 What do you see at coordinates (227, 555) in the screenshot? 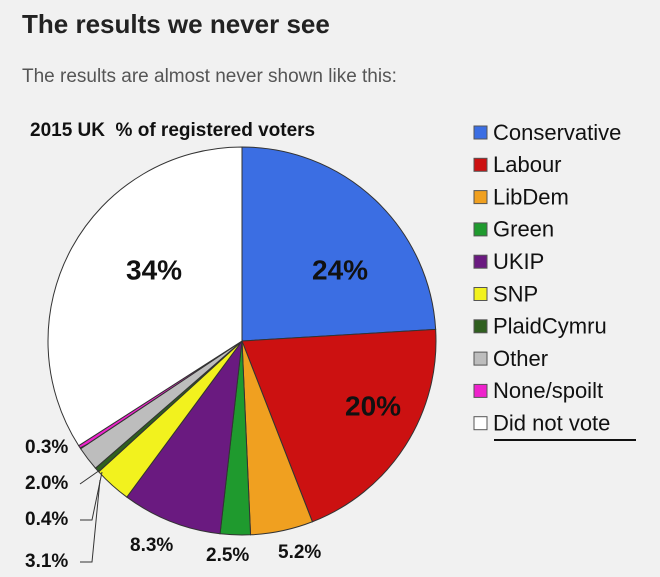
I see `data-label: 2.5%` at bounding box center [227, 555].